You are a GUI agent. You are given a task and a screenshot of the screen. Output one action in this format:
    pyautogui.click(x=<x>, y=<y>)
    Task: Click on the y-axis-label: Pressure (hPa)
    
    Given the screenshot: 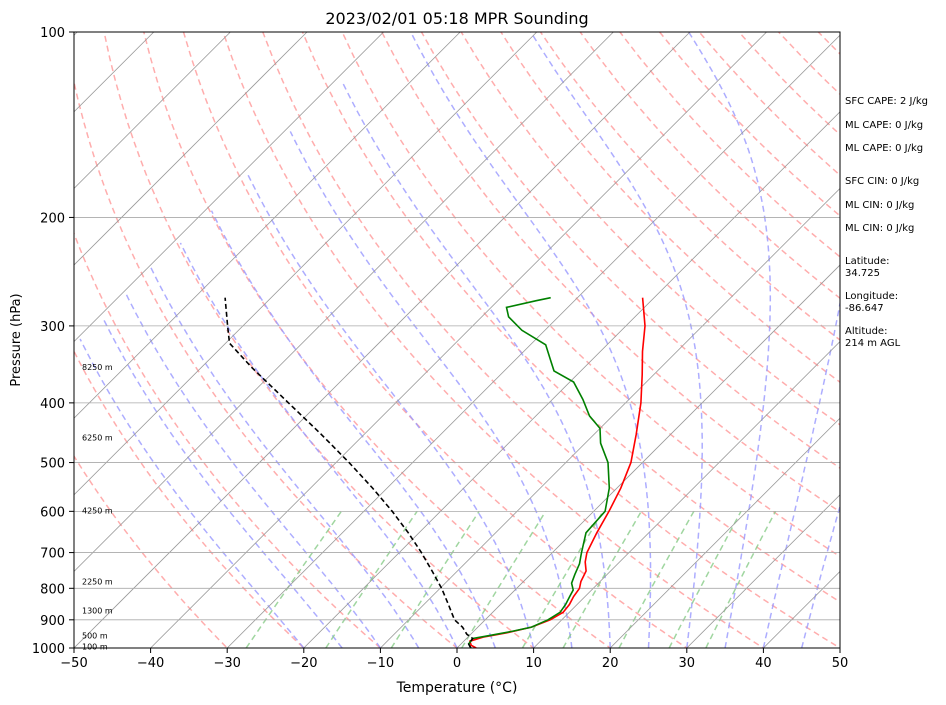 What is the action you would take?
    pyautogui.click(x=16, y=339)
    